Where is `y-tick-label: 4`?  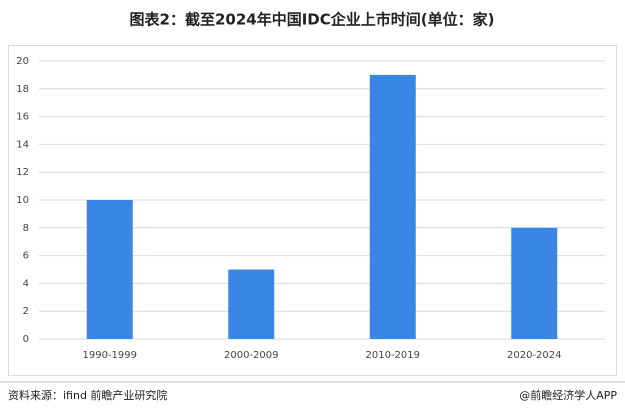
y-tick-label: 4 is located at coordinates (26, 283).